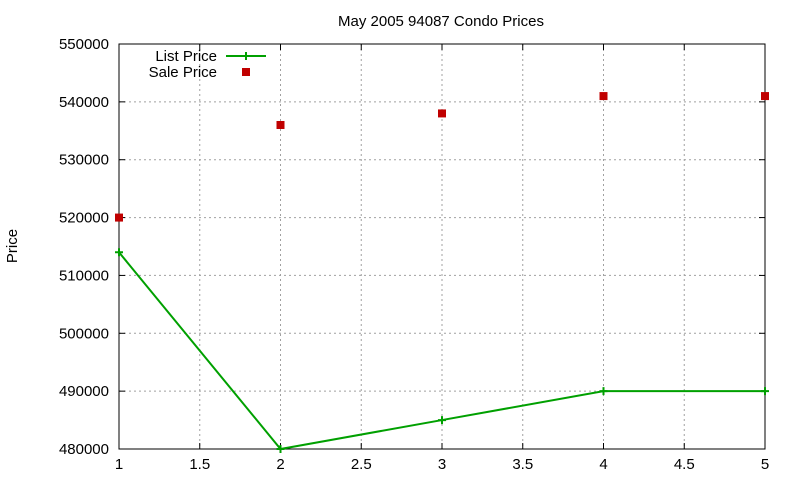  Describe the element at coordinates (84, 218) in the screenshot. I see `y-tick-label: 520000` at that location.